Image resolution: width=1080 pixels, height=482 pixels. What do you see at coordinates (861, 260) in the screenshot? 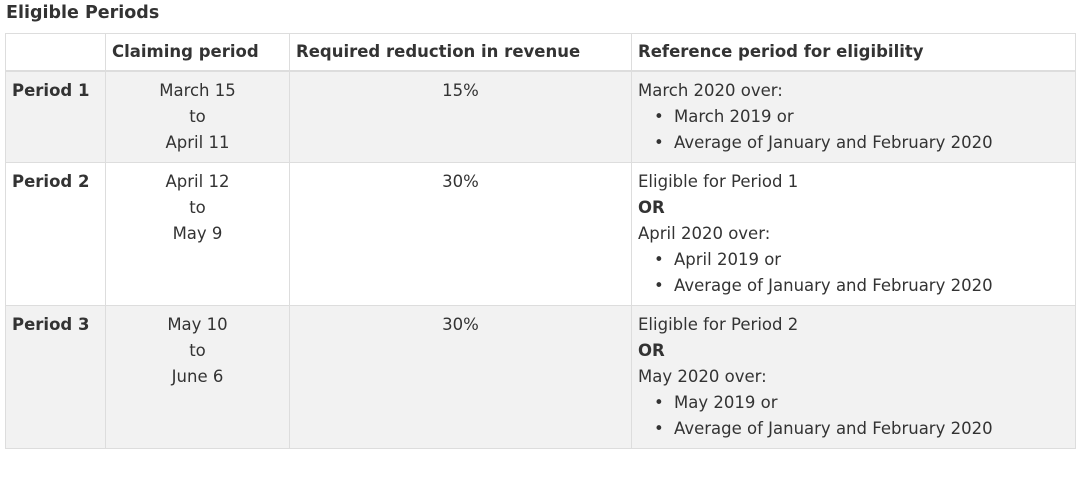
I see `bullet-item: April 2019 or` at bounding box center [861, 260].